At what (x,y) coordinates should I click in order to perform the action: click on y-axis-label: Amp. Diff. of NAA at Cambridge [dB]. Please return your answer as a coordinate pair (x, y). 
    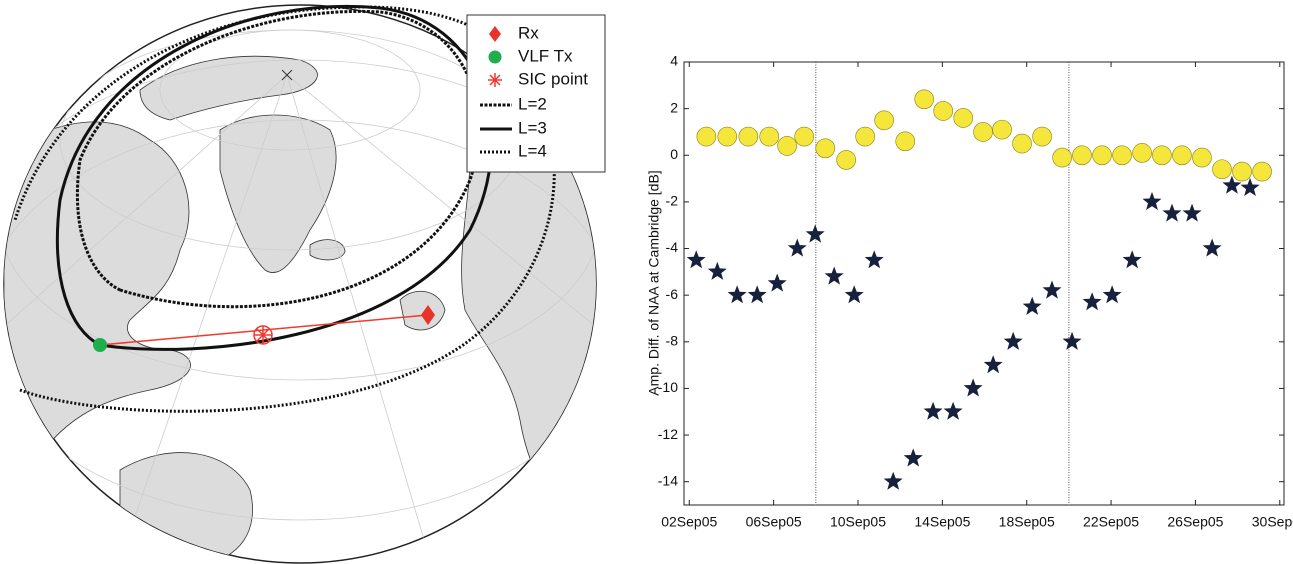
    Looking at the image, I should click on (654, 282).